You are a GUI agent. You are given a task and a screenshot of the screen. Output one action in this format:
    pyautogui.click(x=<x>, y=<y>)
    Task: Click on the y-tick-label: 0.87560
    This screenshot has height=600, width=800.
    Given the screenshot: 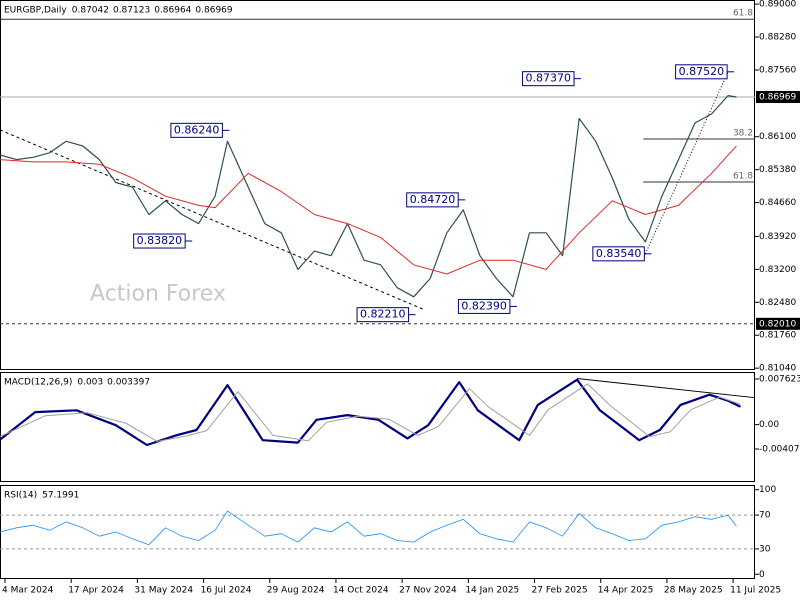 What is the action you would take?
    pyautogui.click(x=777, y=70)
    